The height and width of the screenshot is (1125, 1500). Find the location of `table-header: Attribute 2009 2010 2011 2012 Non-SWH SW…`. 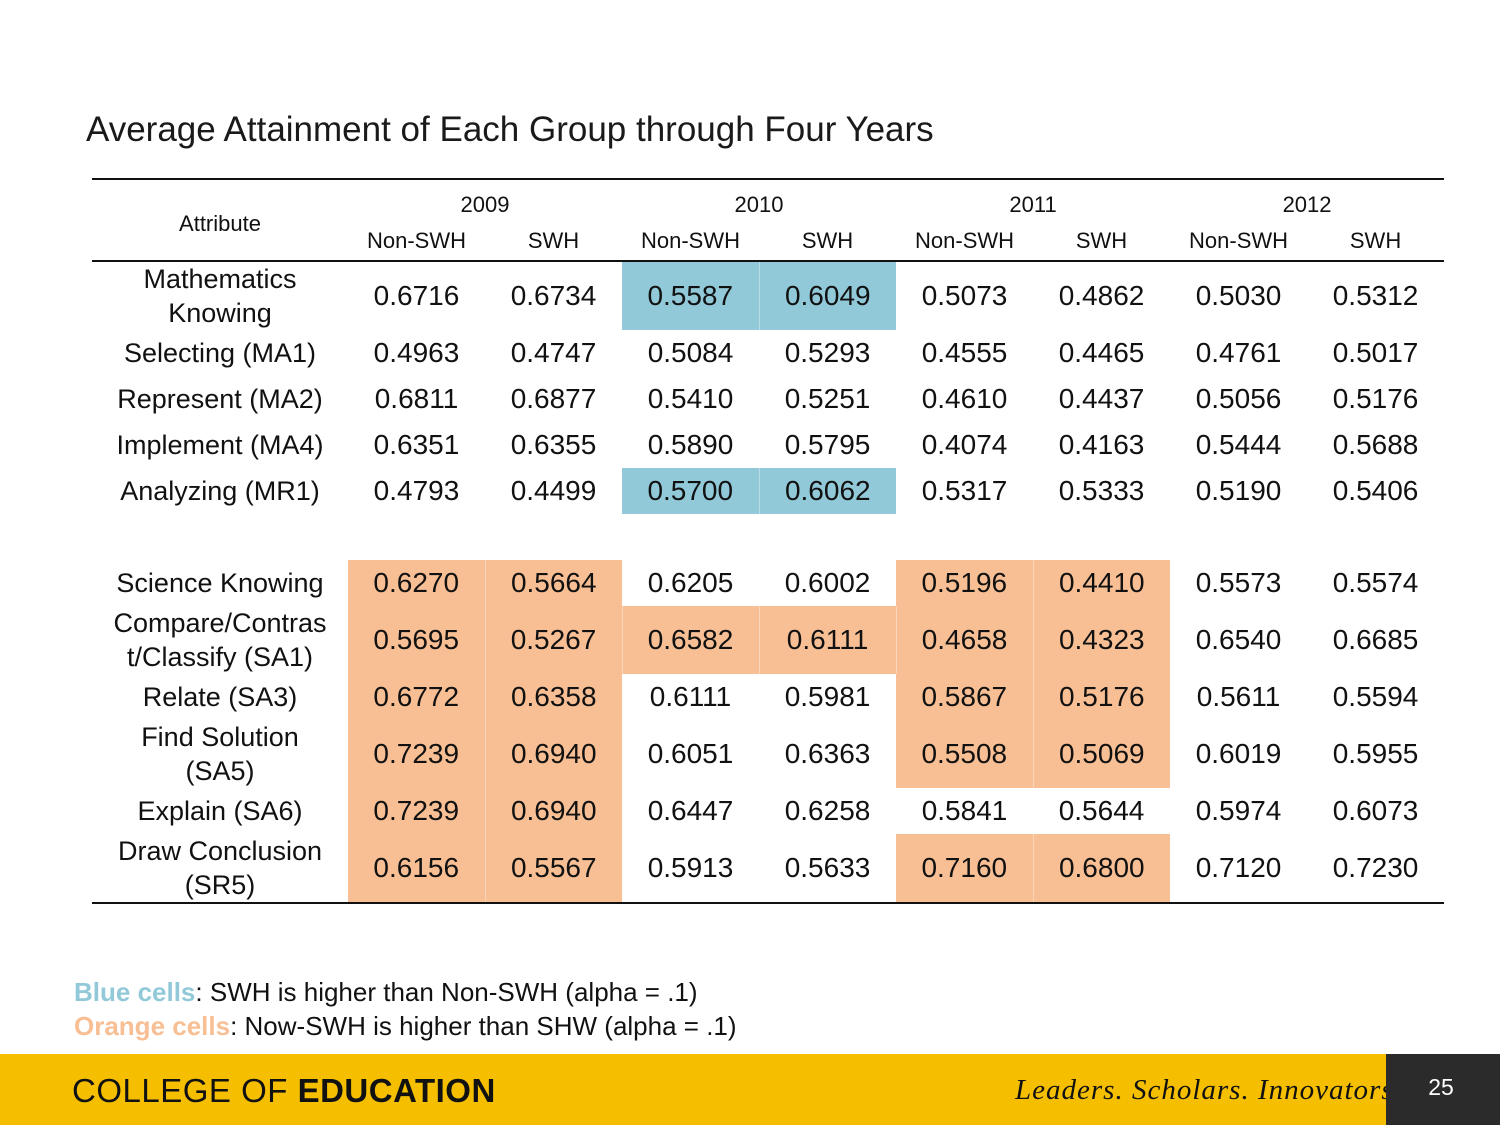

table-header: Attribute 2009 2010 2011 2012 Non-SWH SW… is located at coordinates (768, 220).